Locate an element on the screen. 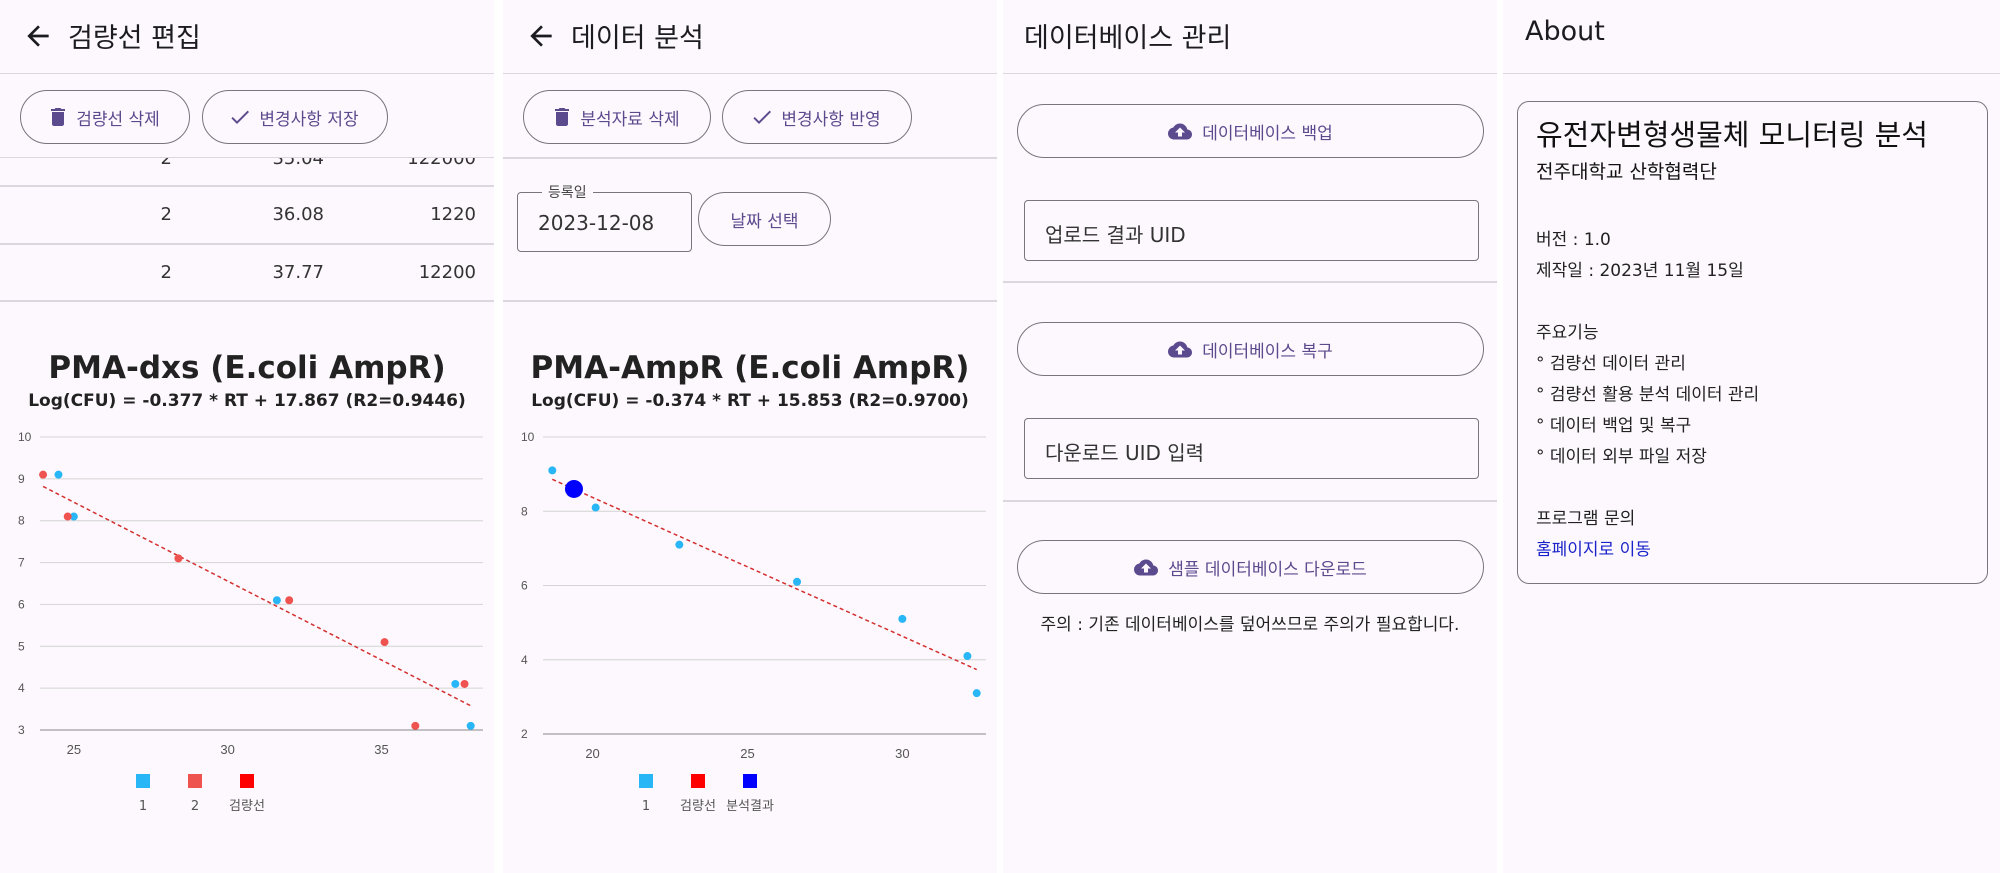 The height and width of the screenshot is (873, 2000). button-label: 분석자료 삭제 is located at coordinates (630, 119).